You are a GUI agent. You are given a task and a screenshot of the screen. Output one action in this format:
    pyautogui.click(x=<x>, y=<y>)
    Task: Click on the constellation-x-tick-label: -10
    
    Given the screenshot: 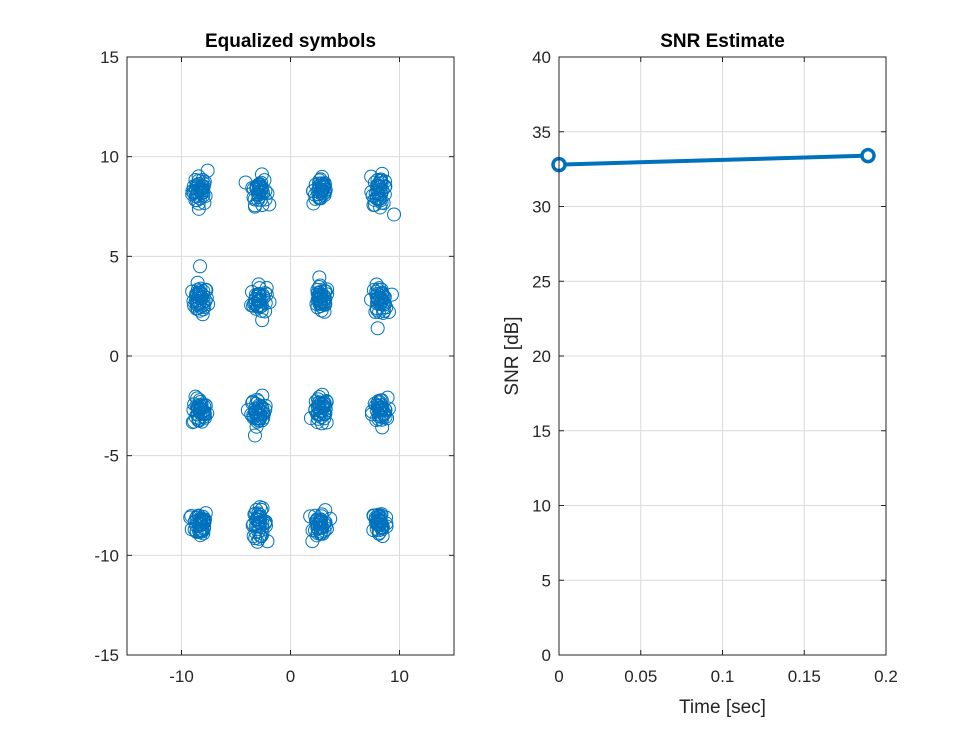 What is the action you would take?
    pyautogui.click(x=181, y=676)
    